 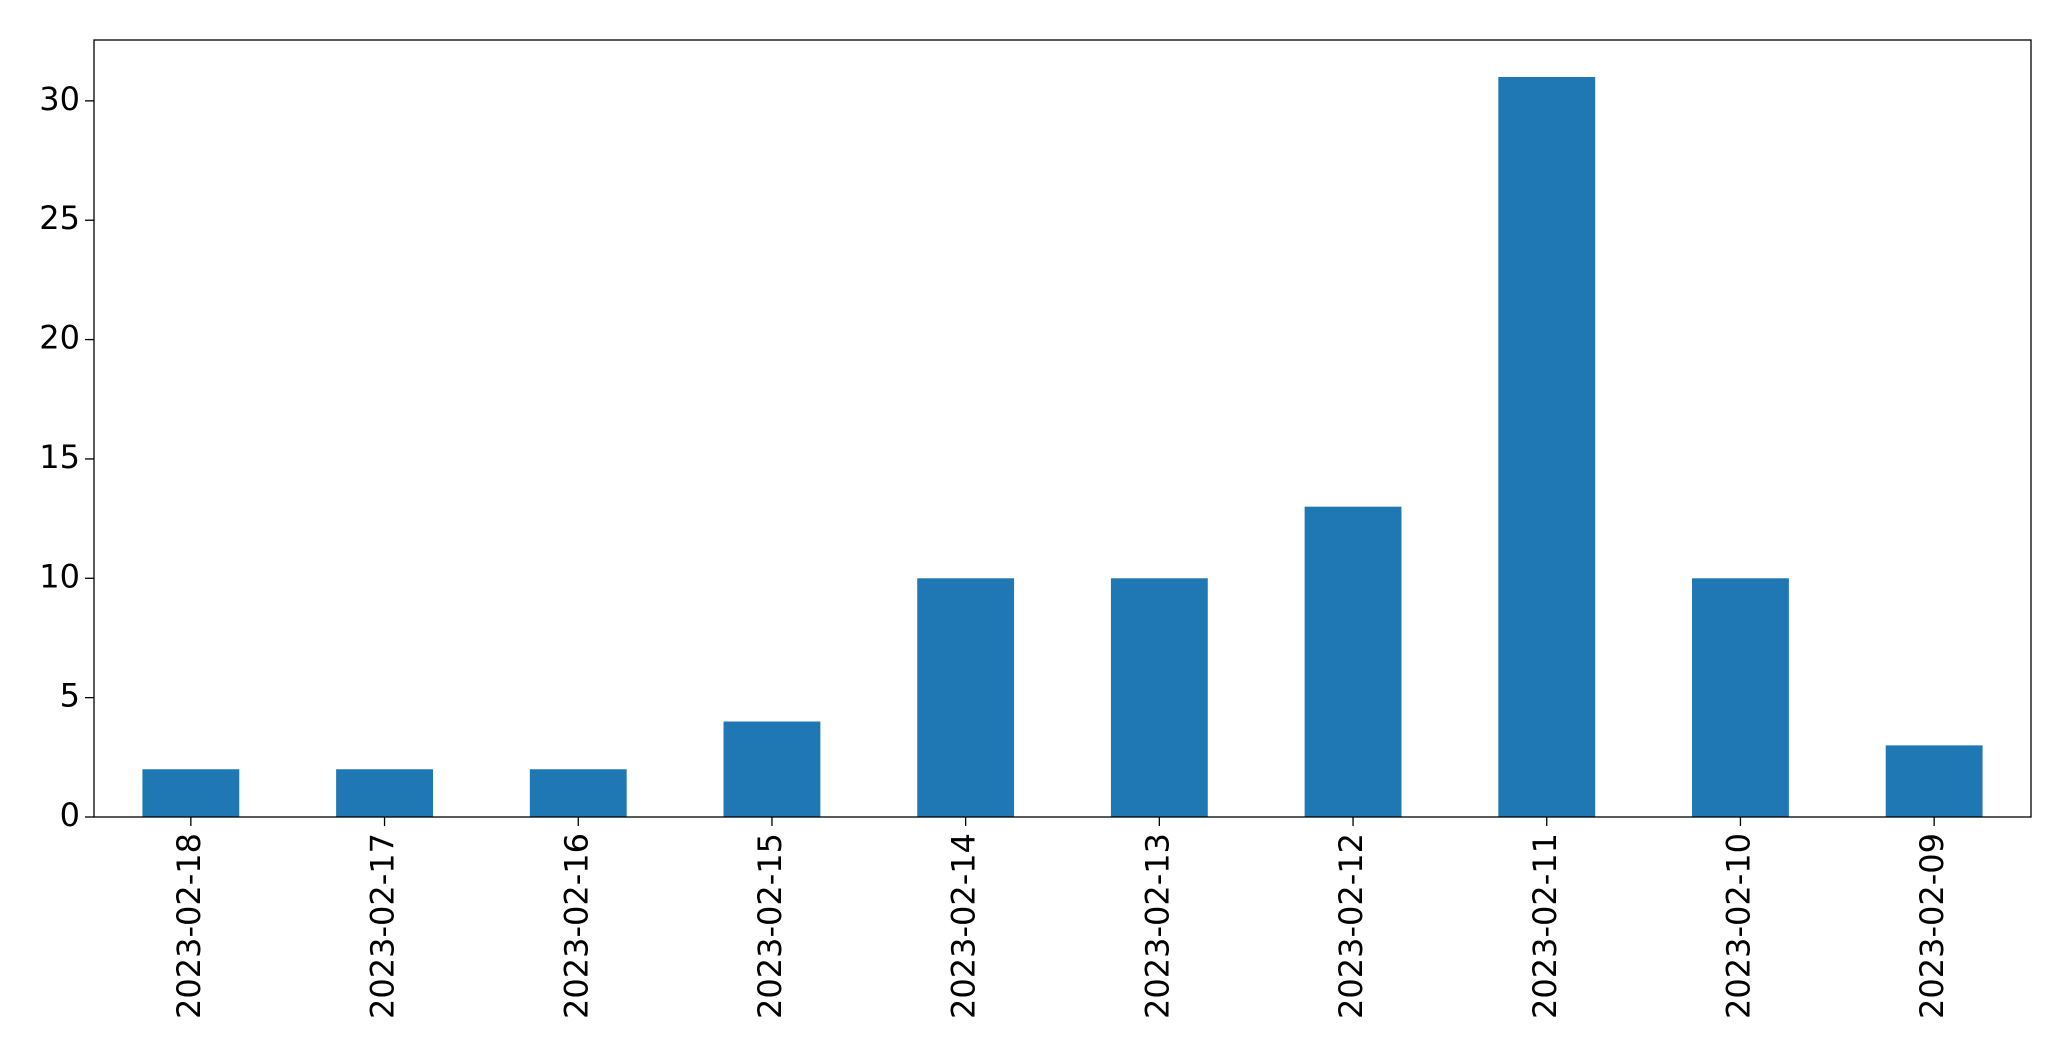 What do you see at coordinates (59, 338) in the screenshot?
I see `y-tick-label: 20` at bounding box center [59, 338].